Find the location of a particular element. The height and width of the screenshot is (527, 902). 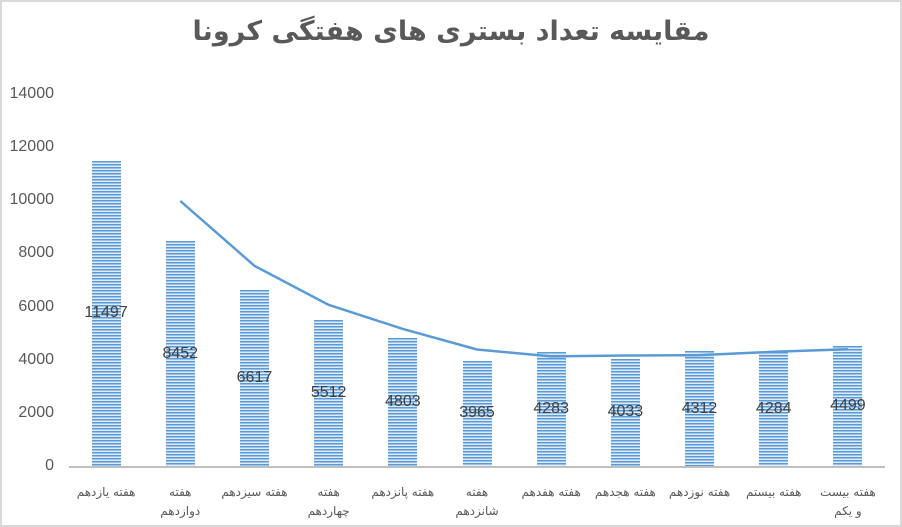

bar-data-label: 4283 is located at coordinates (551, 409).